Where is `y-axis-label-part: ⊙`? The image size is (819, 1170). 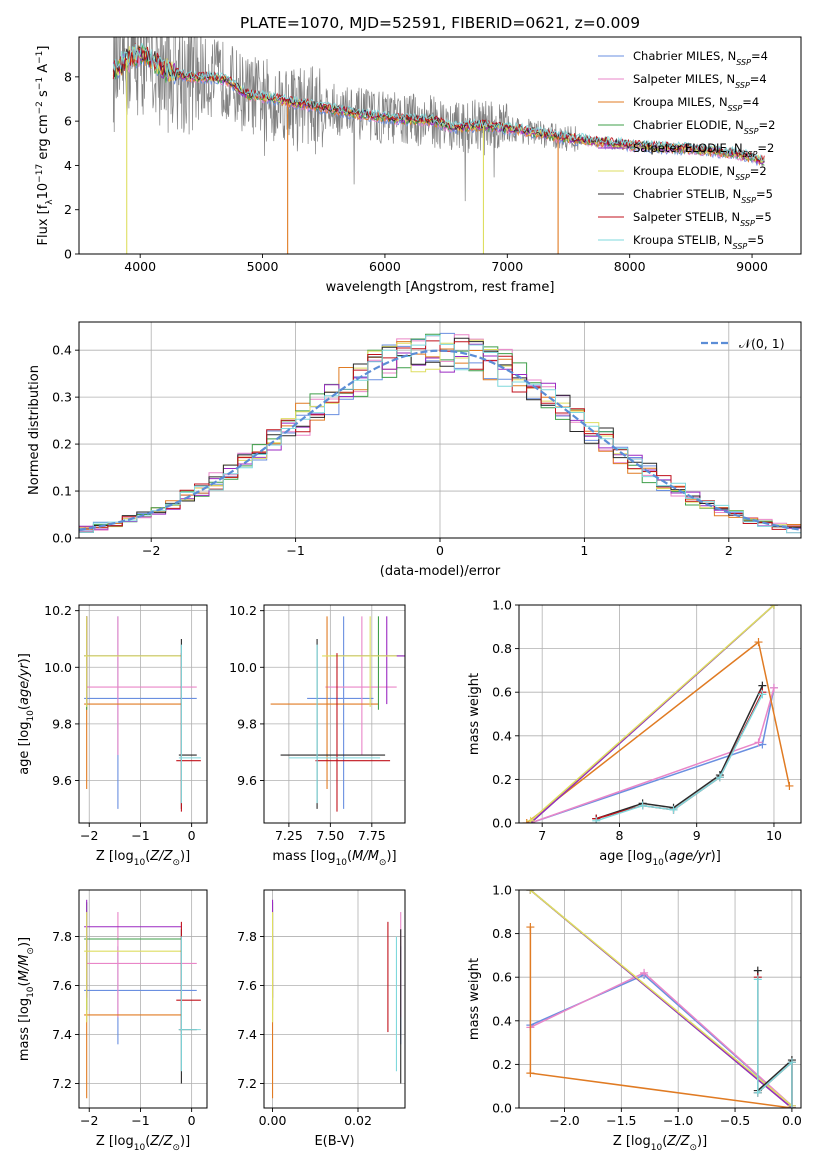 y-axis-label-part: ⊙ is located at coordinates (31, 951).